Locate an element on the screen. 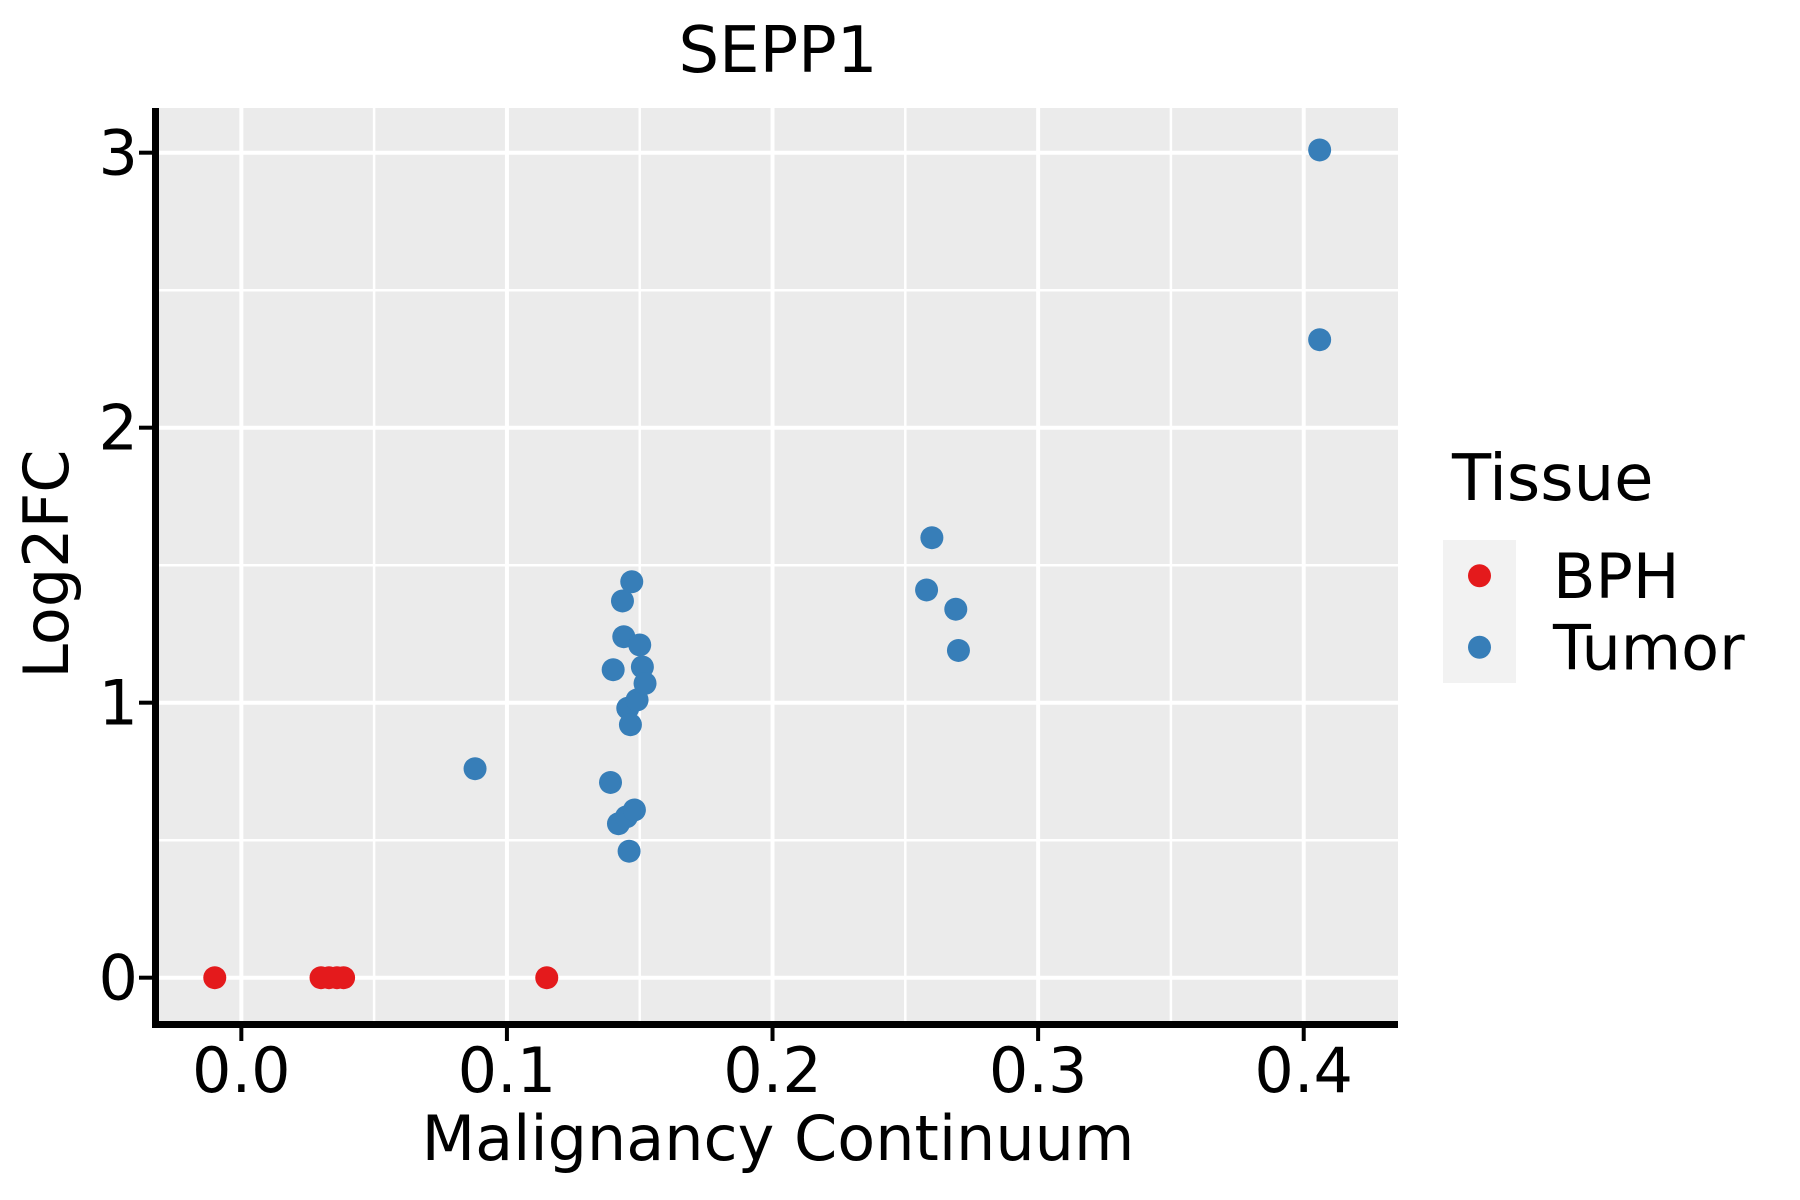 The width and height of the screenshot is (1800, 1200). y-tick-label: 2 is located at coordinates (118, 428).